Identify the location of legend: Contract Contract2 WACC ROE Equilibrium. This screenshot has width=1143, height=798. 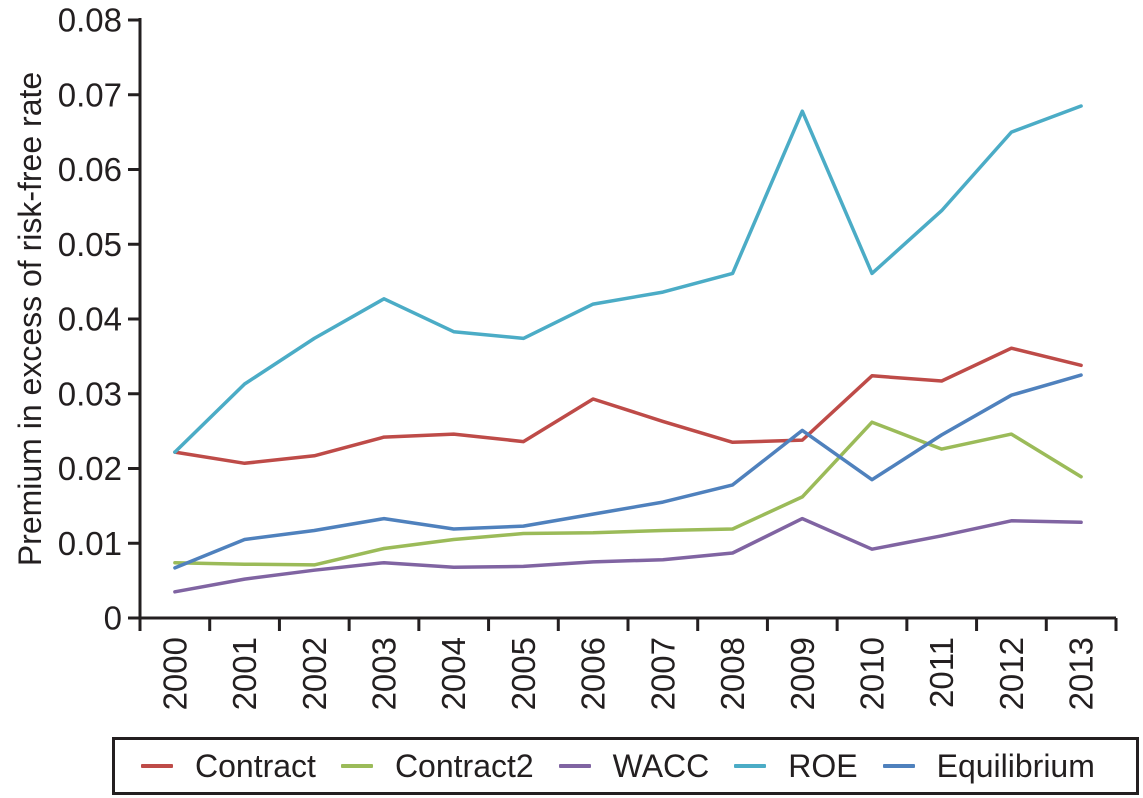
(625, 766).